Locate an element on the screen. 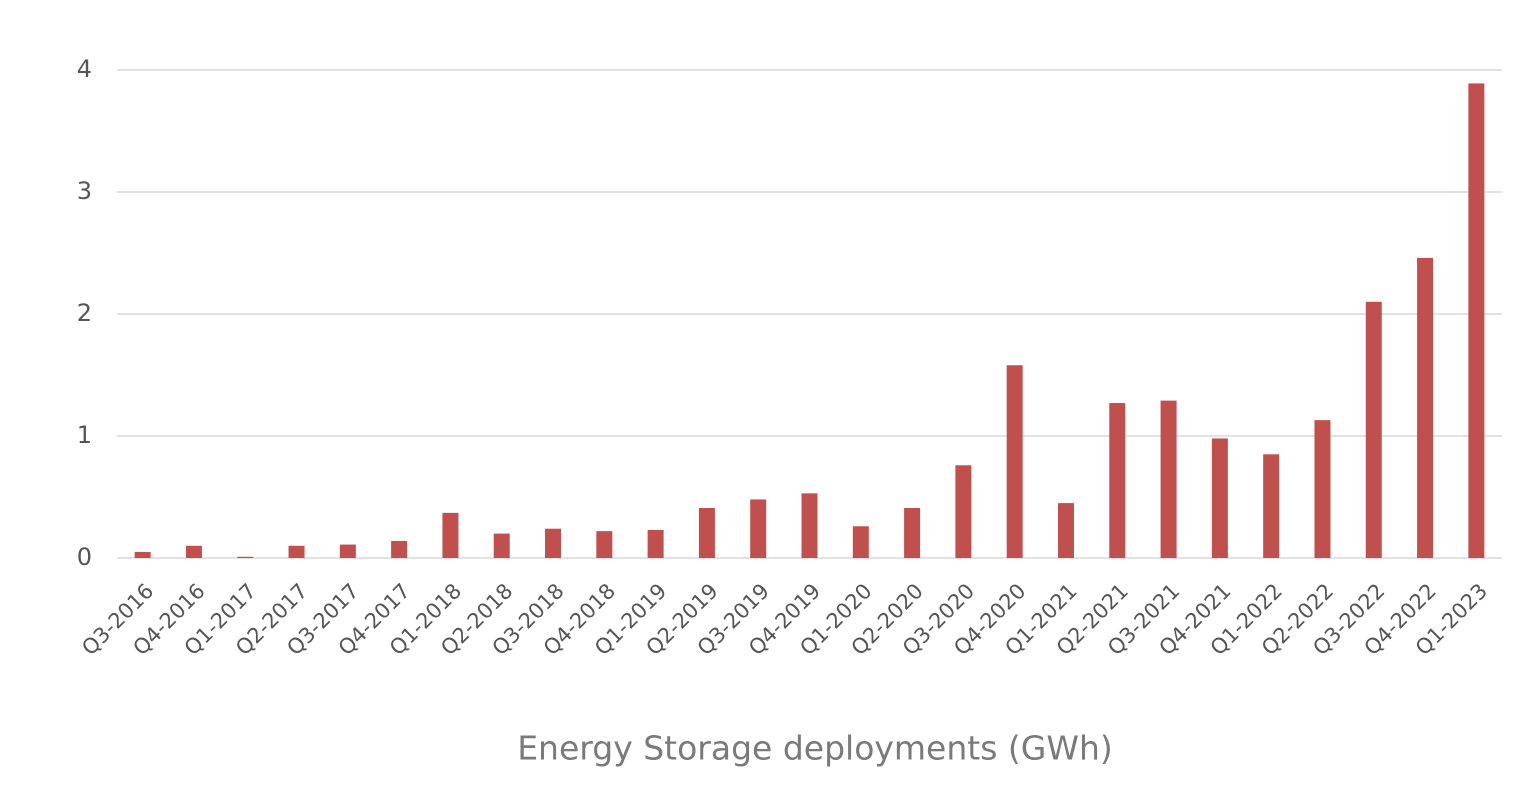 This screenshot has width=1536, height=792. y-tick-label: 3 is located at coordinates (84, 191).